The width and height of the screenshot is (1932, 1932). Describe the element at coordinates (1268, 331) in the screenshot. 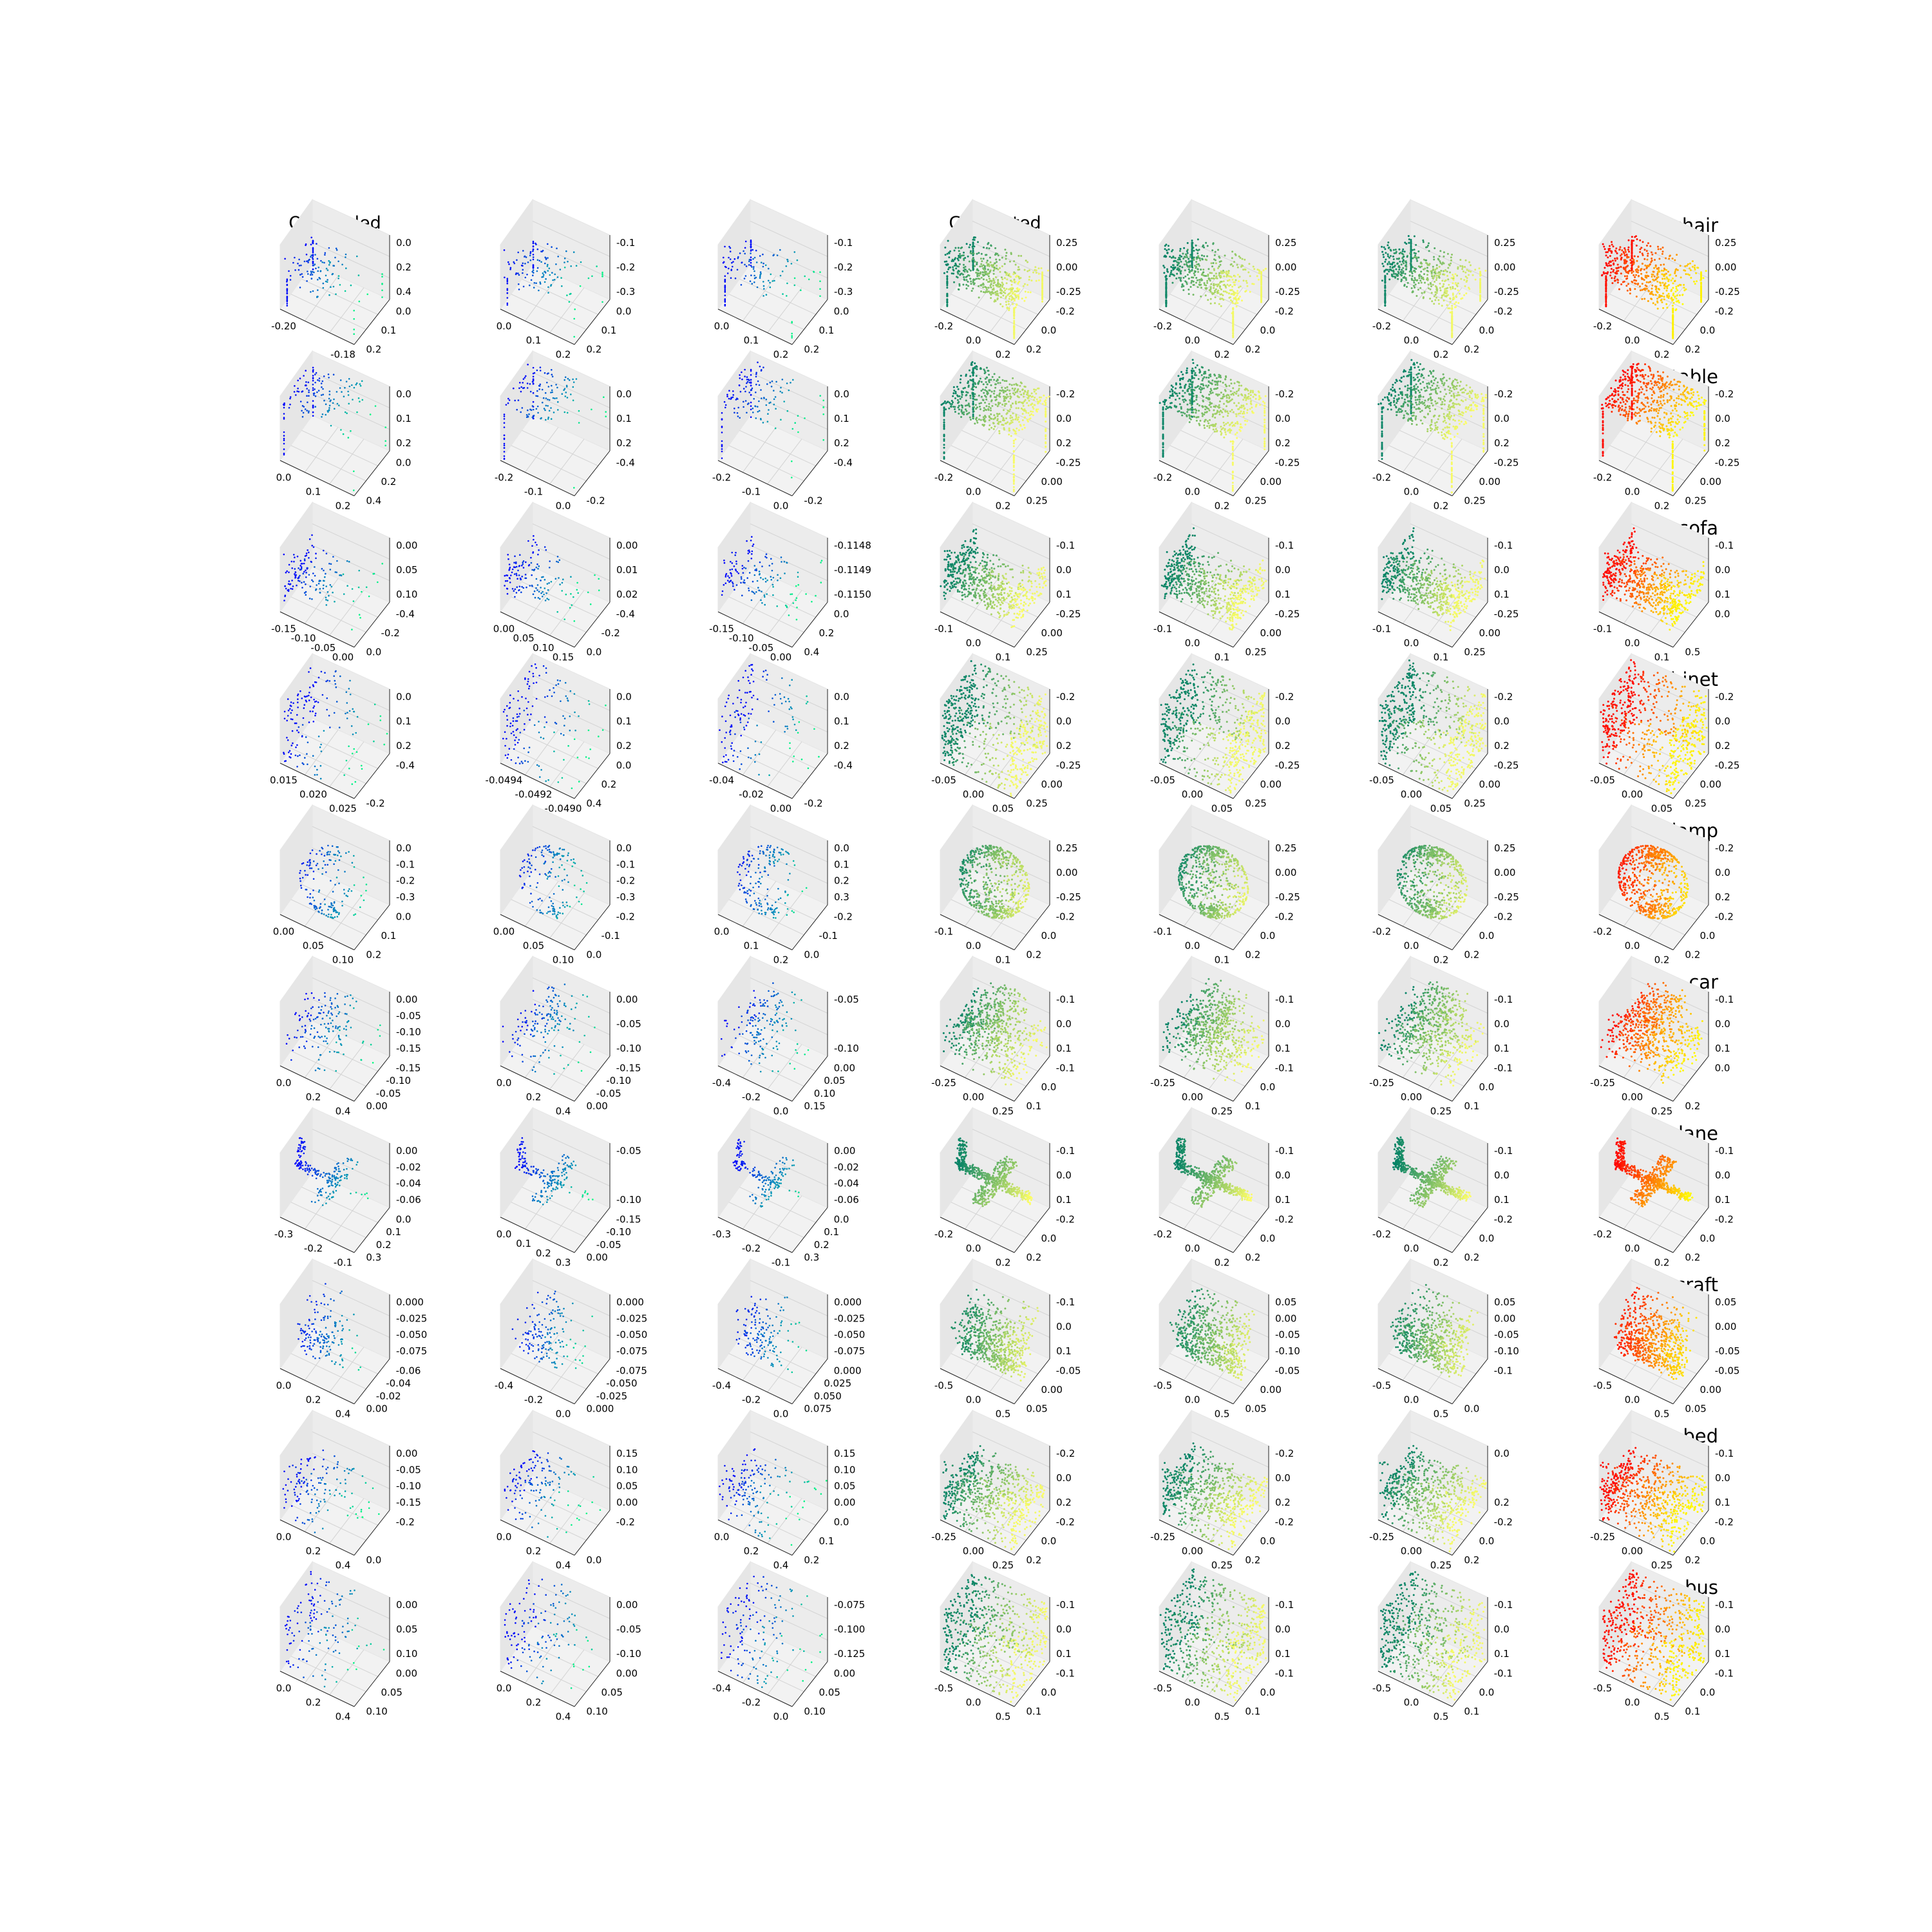

I see `y-tick-label: 0.0` at that location.